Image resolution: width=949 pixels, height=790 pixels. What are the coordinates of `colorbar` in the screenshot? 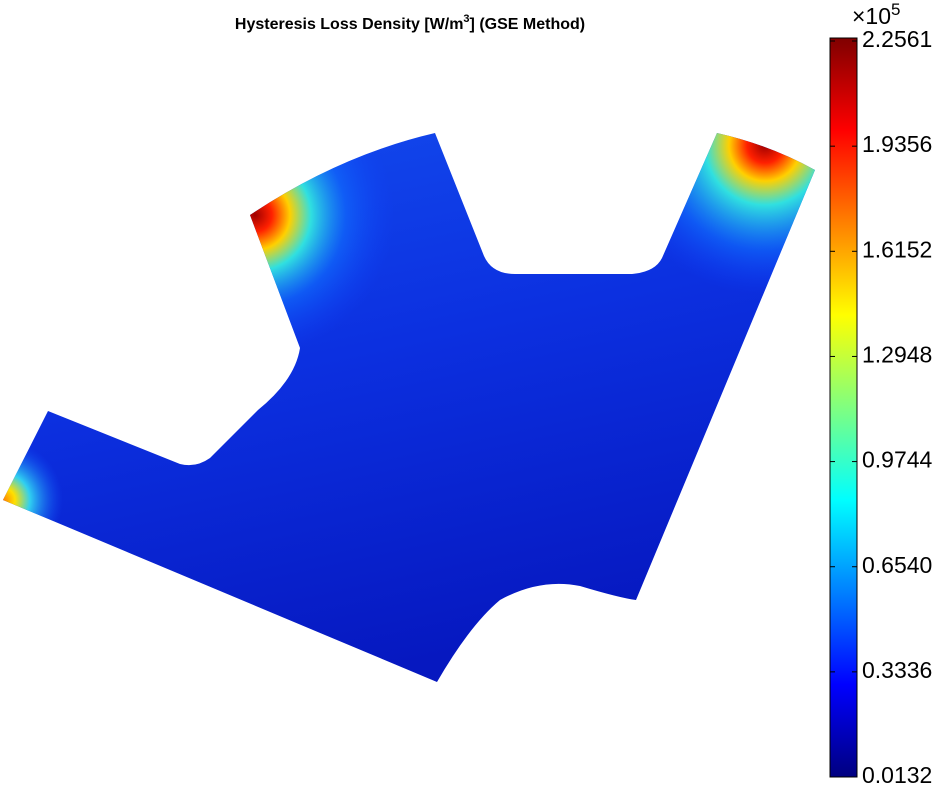 It's located at (843, 407).